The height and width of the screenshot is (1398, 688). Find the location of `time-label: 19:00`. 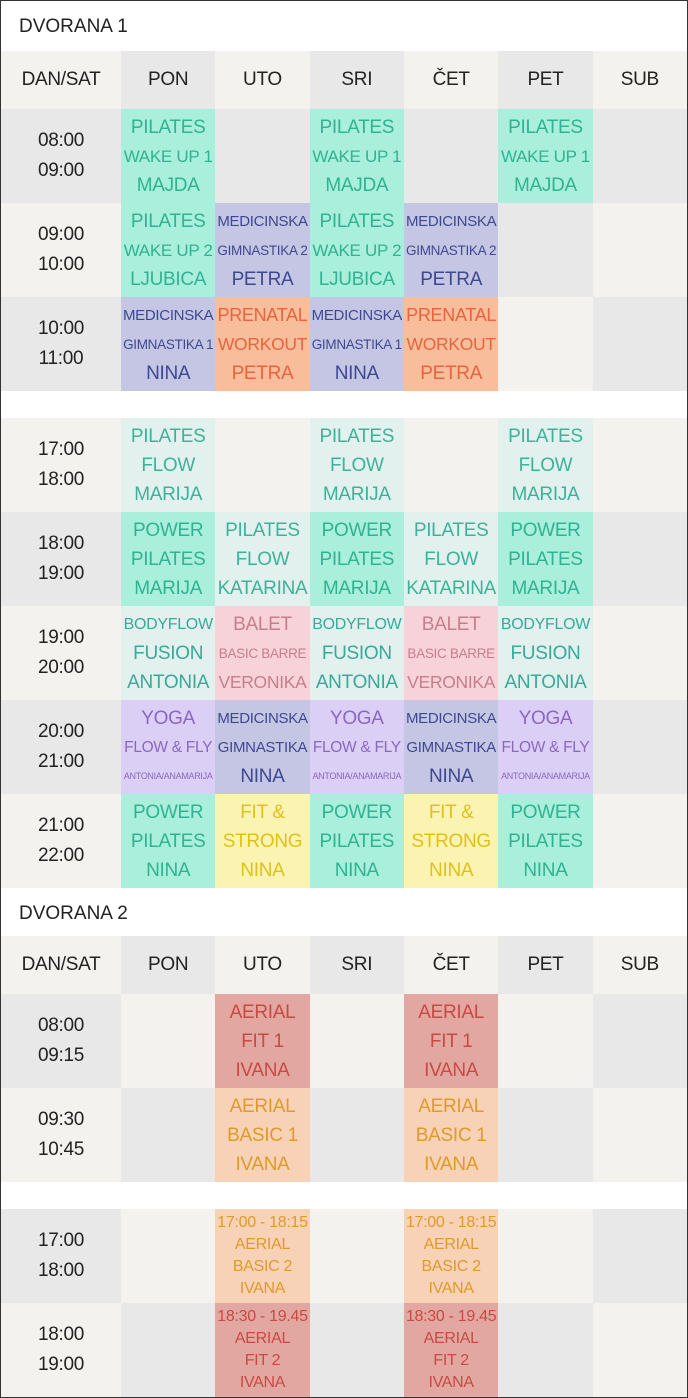

time-label: 19:00 is located at coordinates (61, 1364).